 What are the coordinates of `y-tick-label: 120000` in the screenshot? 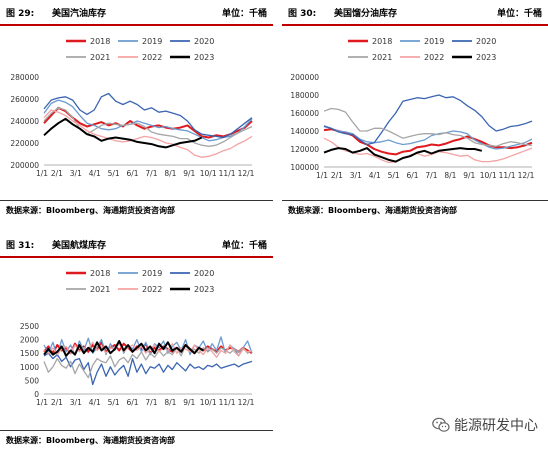 It's located at (304, 149).